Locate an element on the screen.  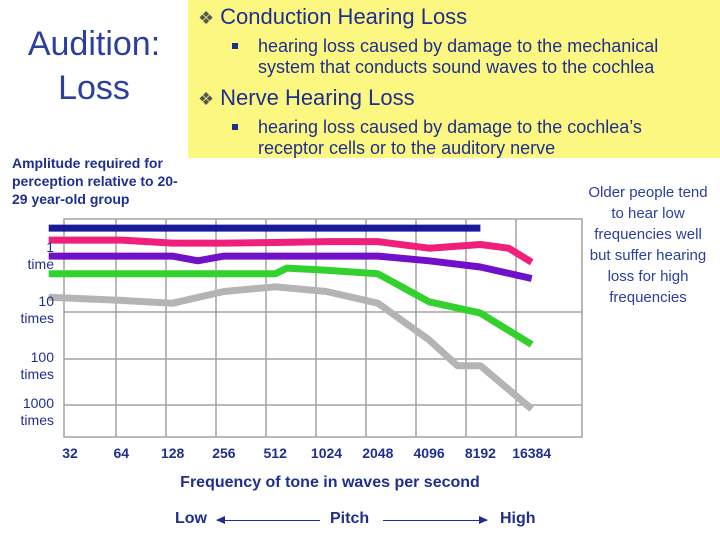
pitch-low-label: Low is located at coordinates (191, 518).